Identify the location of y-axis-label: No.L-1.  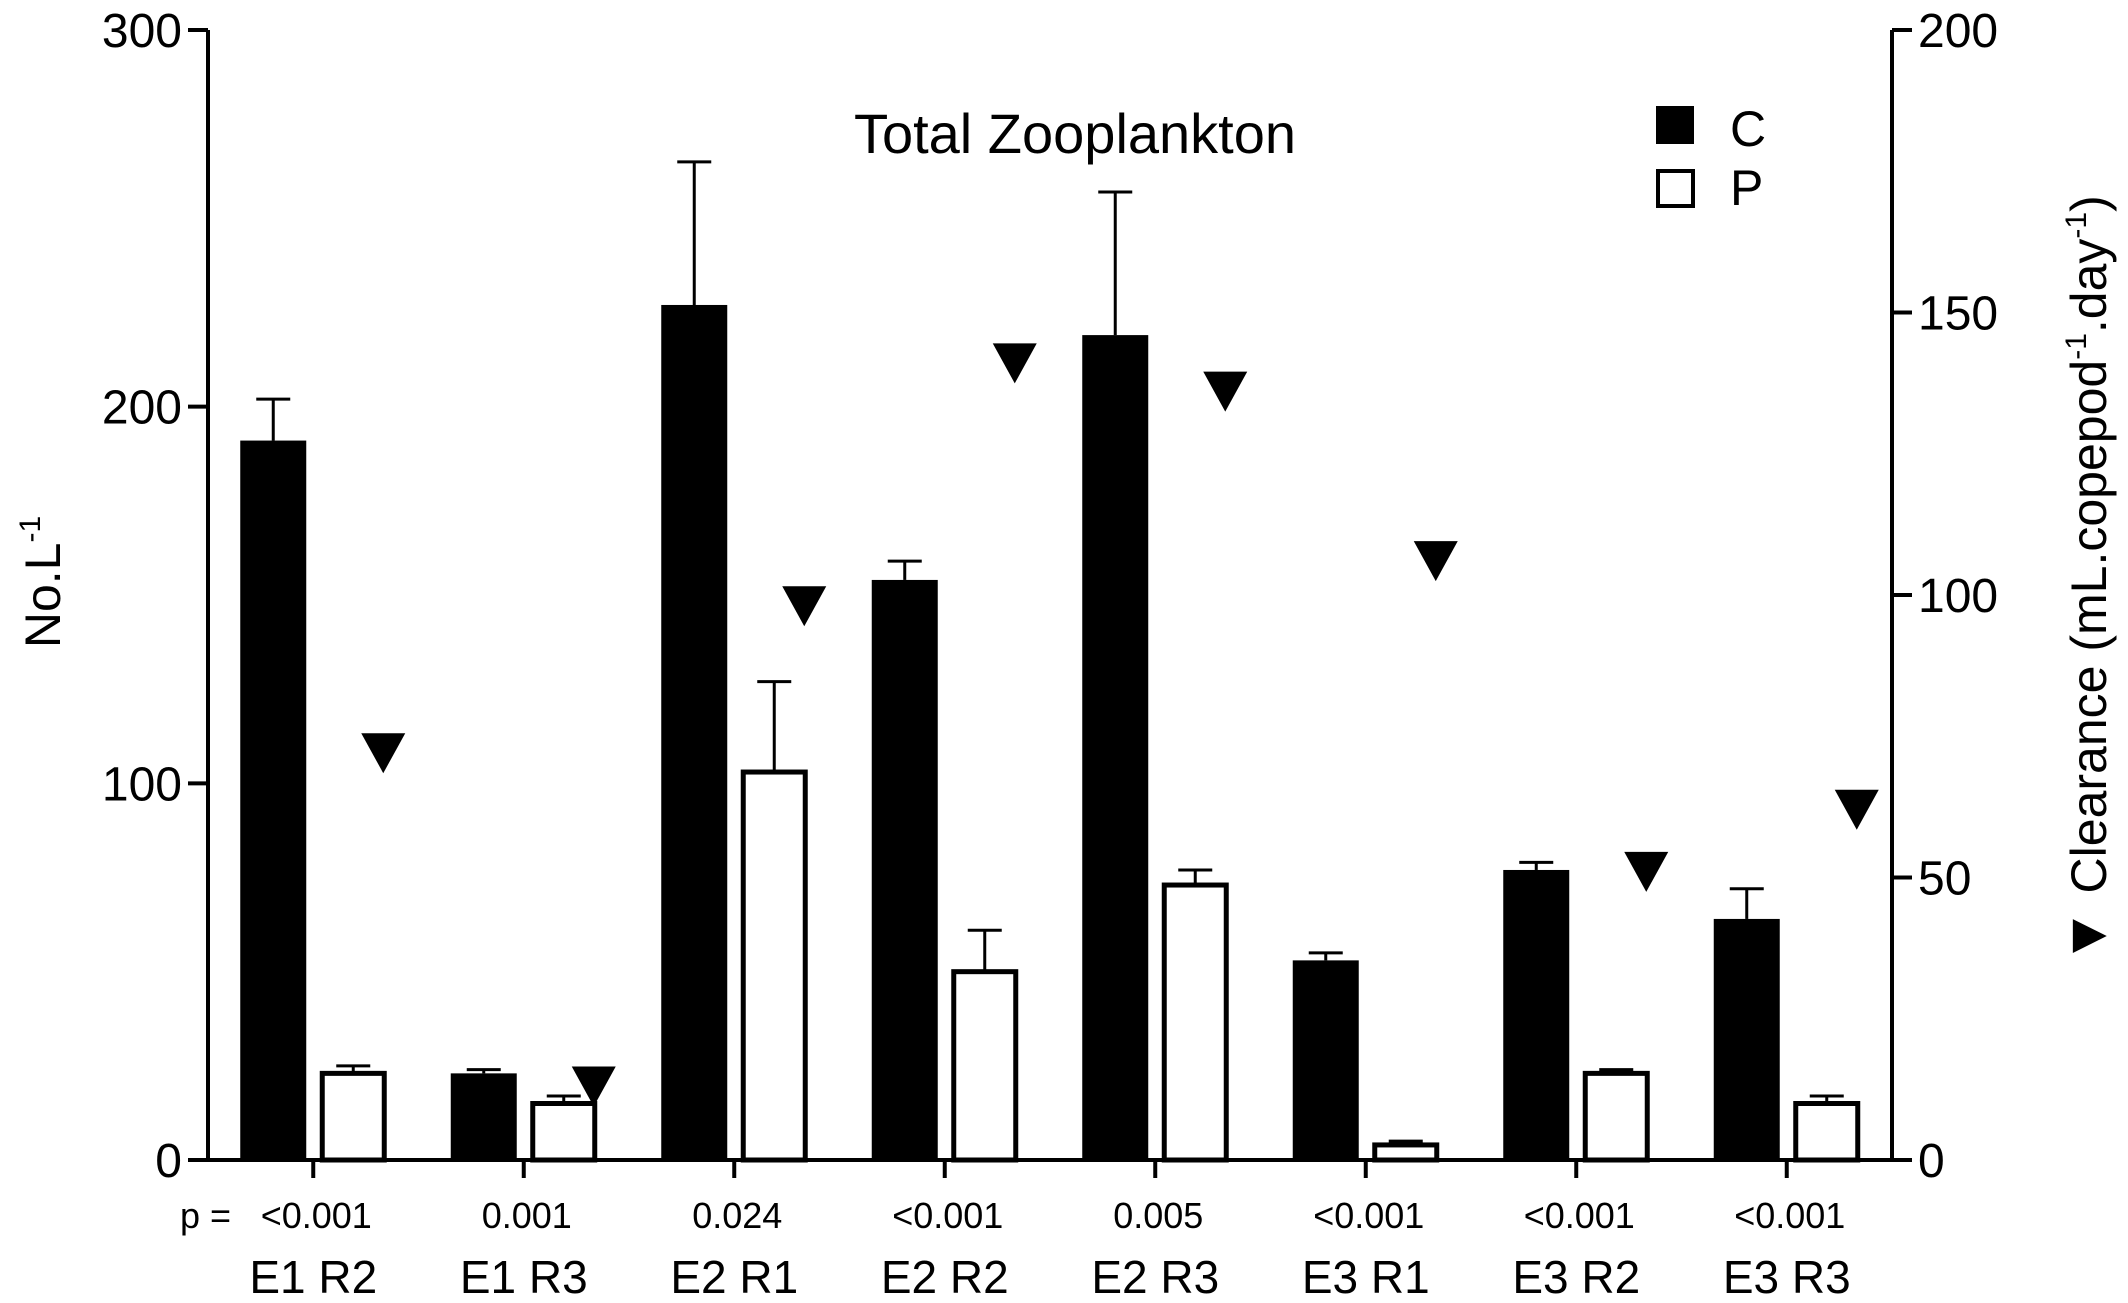
(42, 582).